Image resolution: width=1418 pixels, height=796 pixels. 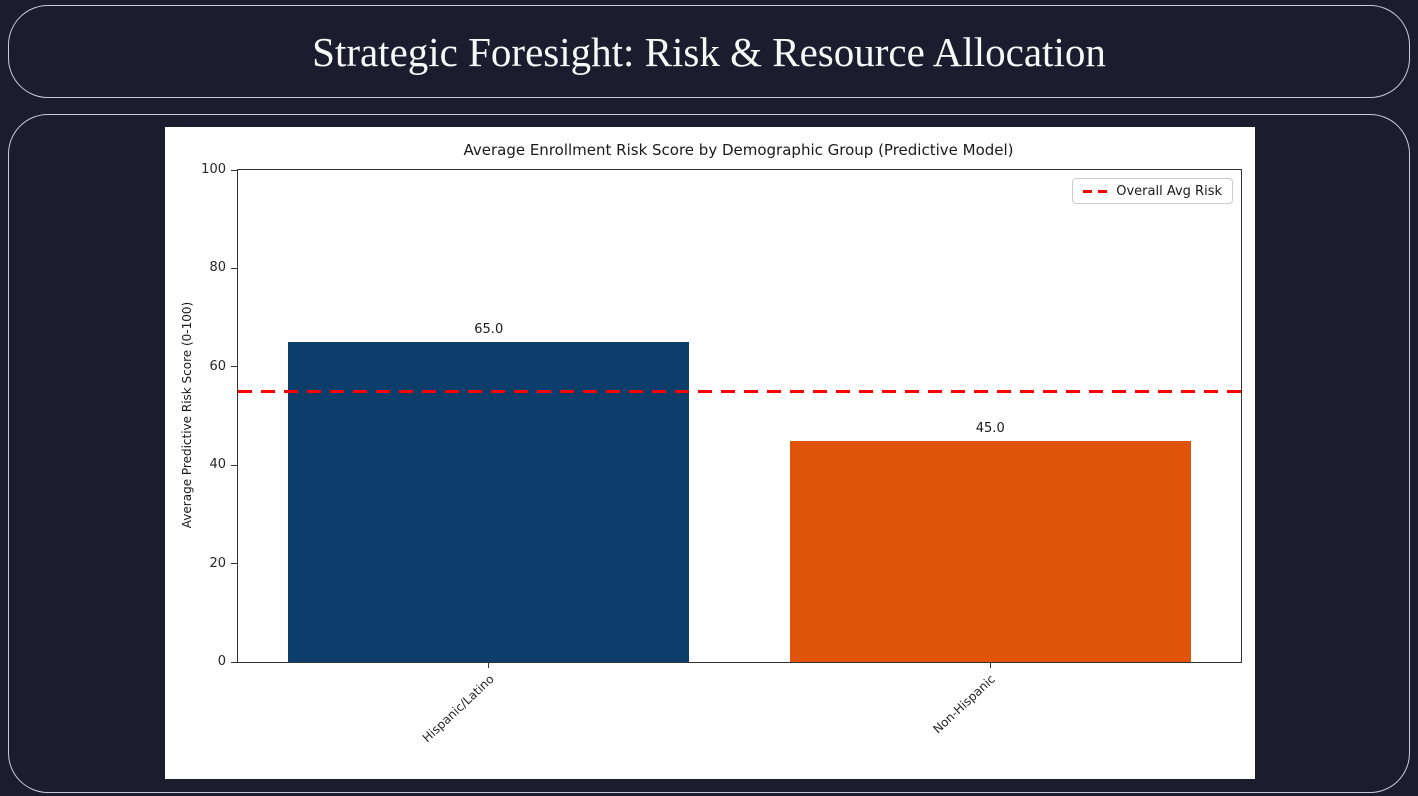 What do you see at coordinates (964, 704) in the screenshot?
I see `x-category-label: Non-Hispanic` at bounding box center [964, 704].